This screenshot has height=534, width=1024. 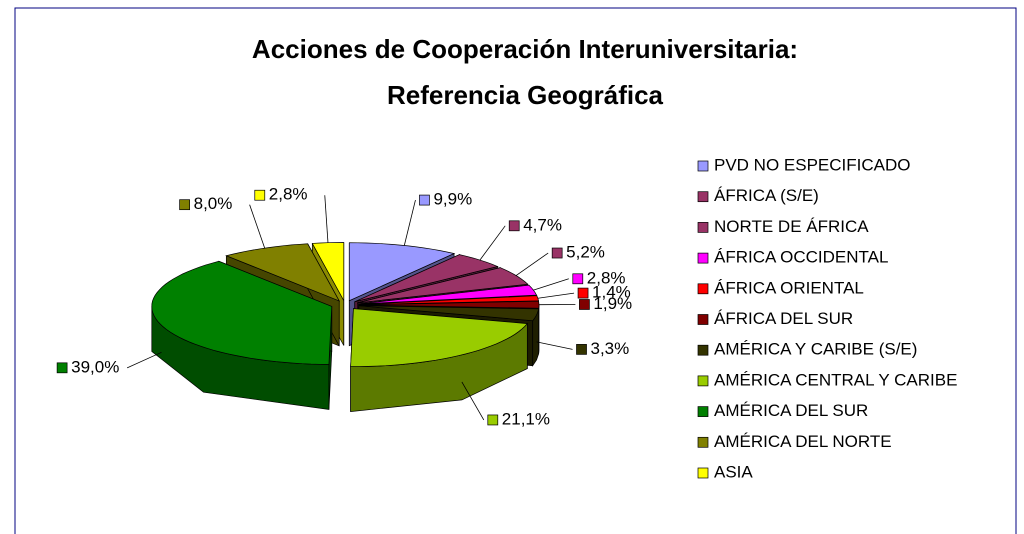 I want to click on legend-label: ÁFRICA OCCIDENTAL, so click(x=801, y=257).